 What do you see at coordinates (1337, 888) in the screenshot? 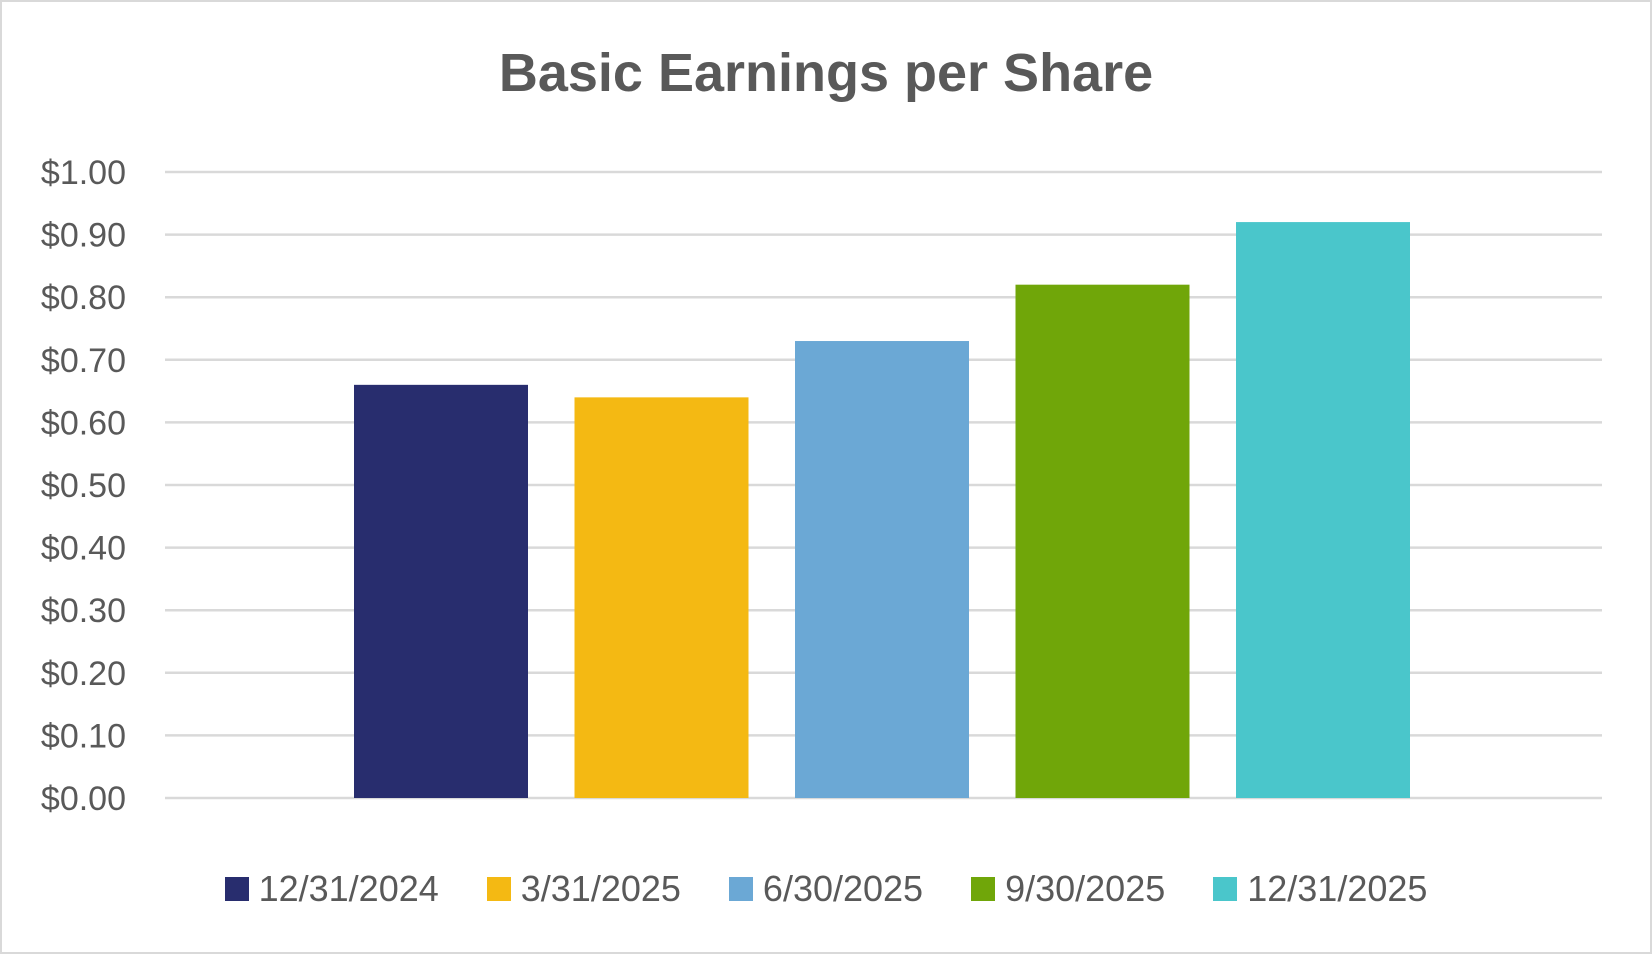
I see `legend-label: 12/31/2025` at bounding box center [1337, 888].